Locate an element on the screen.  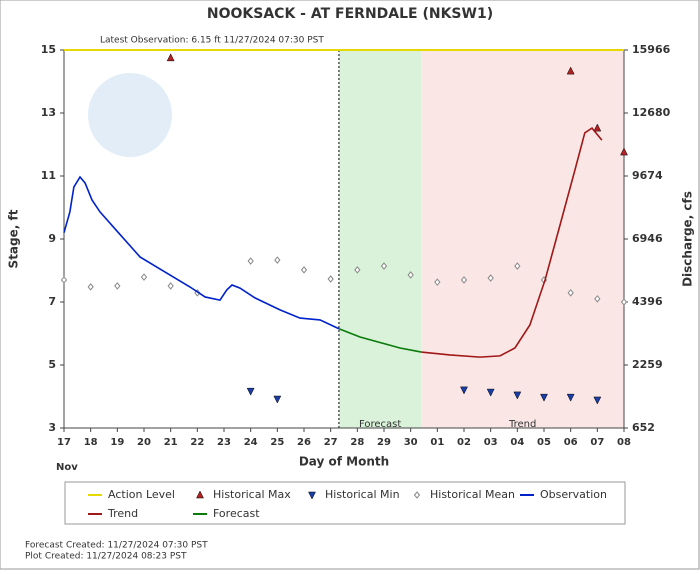
x-tick-label: 07 is located at coordinates (597, 442).